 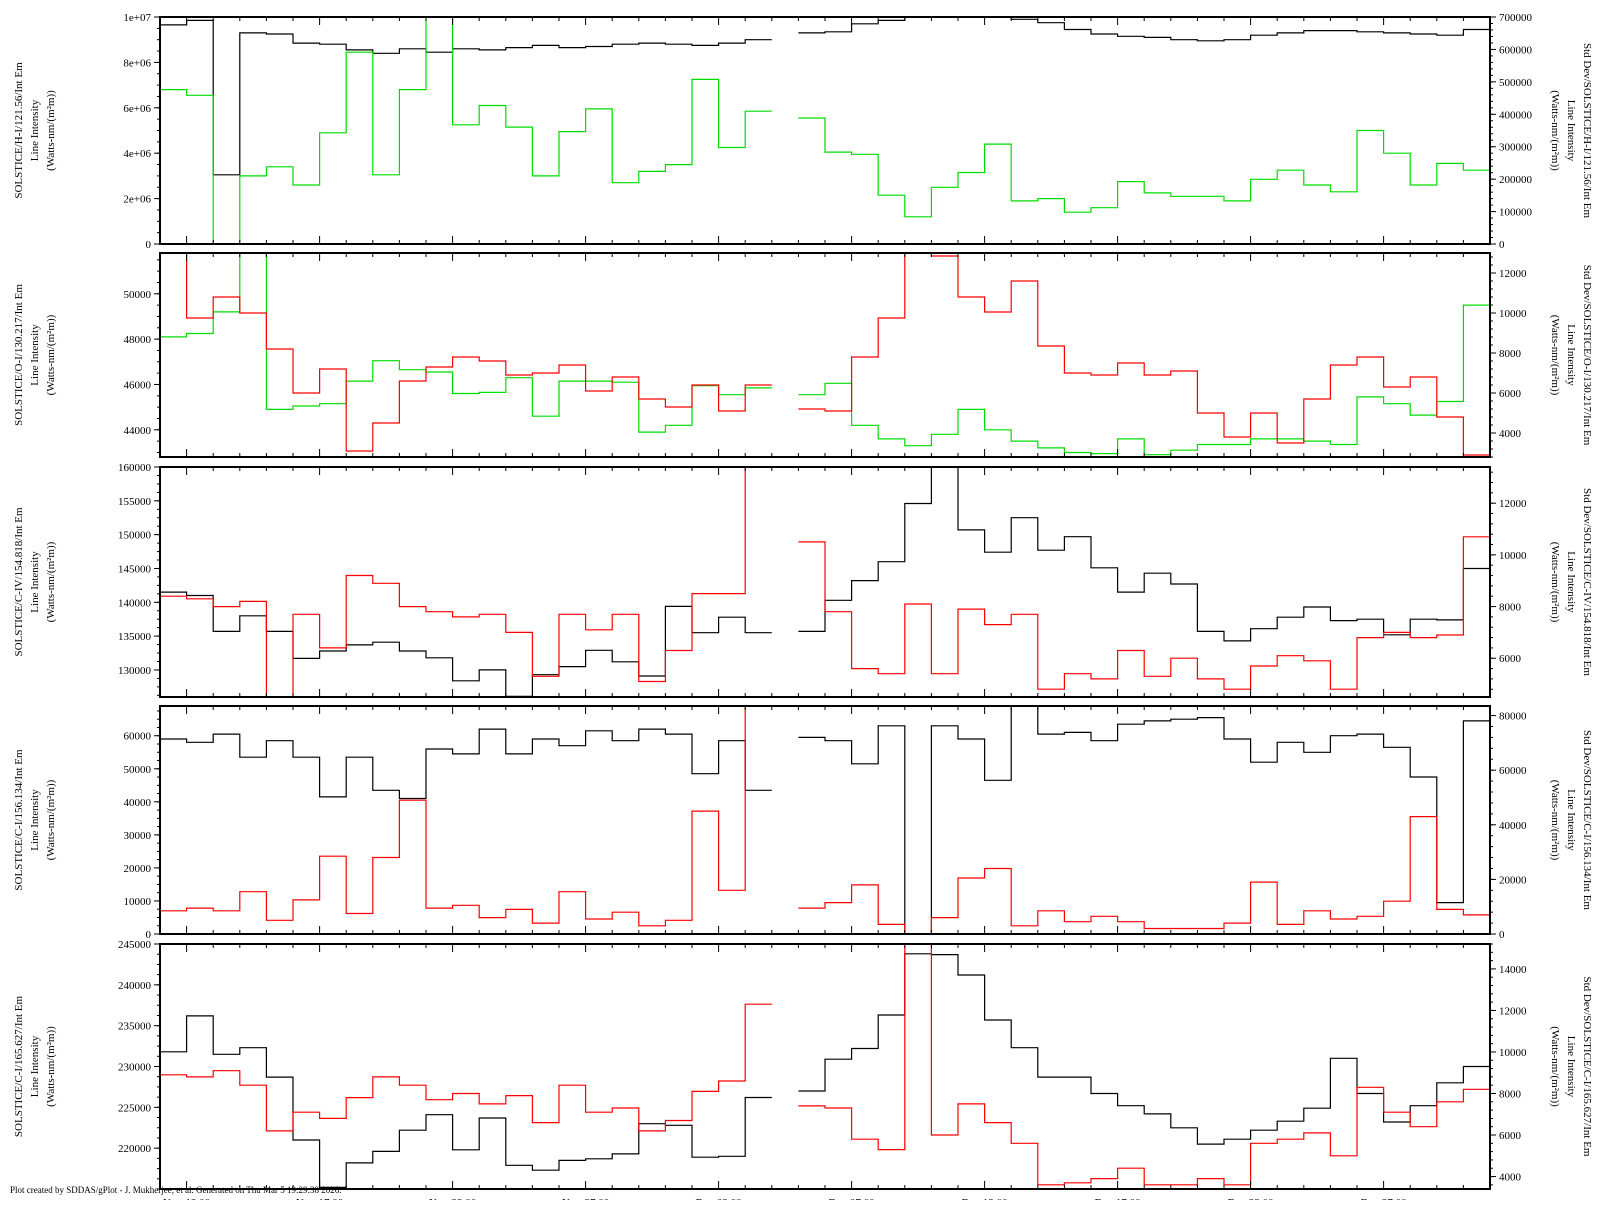 What do you see at coordinates (135, 671) in the screenshot?
I see `y-tick-label: 130000` at bounding box center [135, 671].